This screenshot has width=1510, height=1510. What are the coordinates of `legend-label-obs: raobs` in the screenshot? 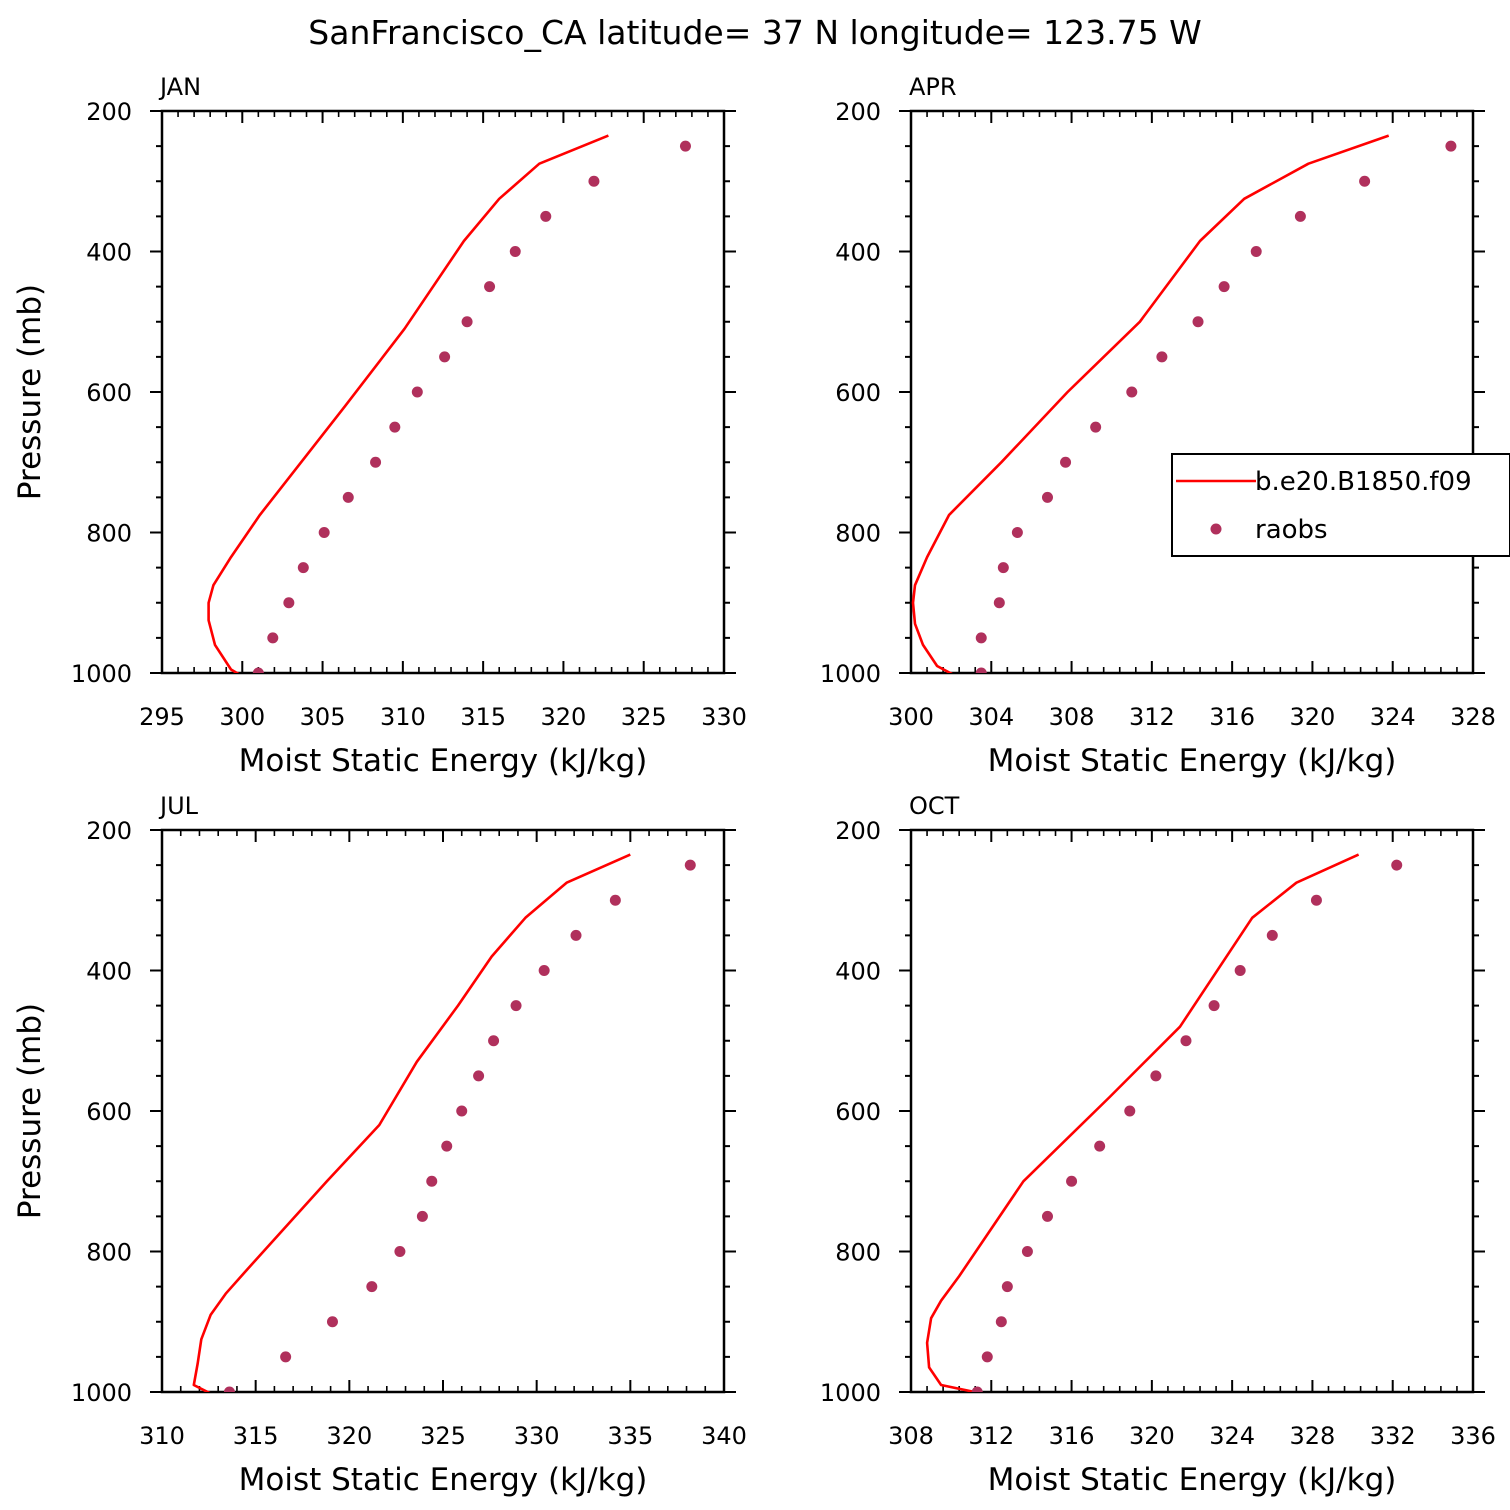 It's located at (1291, 530).